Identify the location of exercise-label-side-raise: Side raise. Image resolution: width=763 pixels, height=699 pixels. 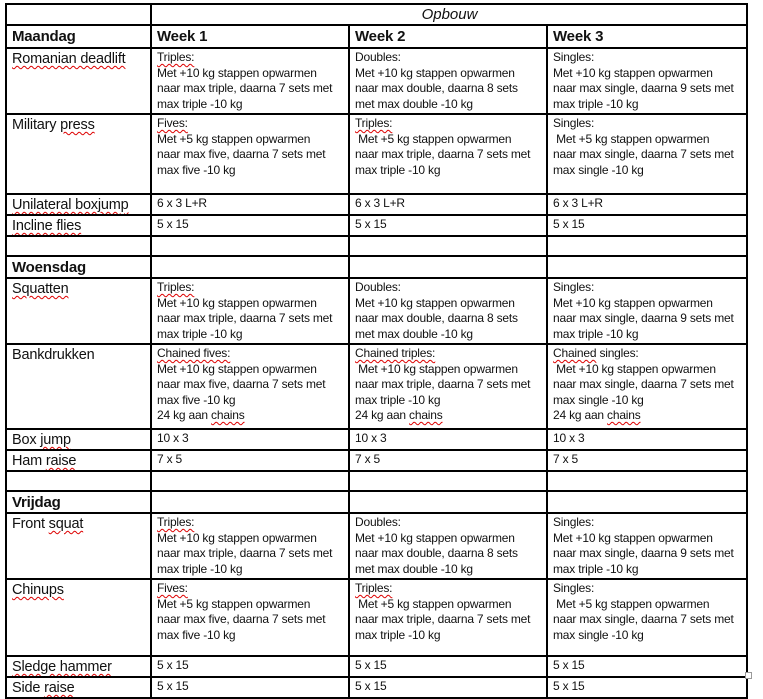
(78, 687).